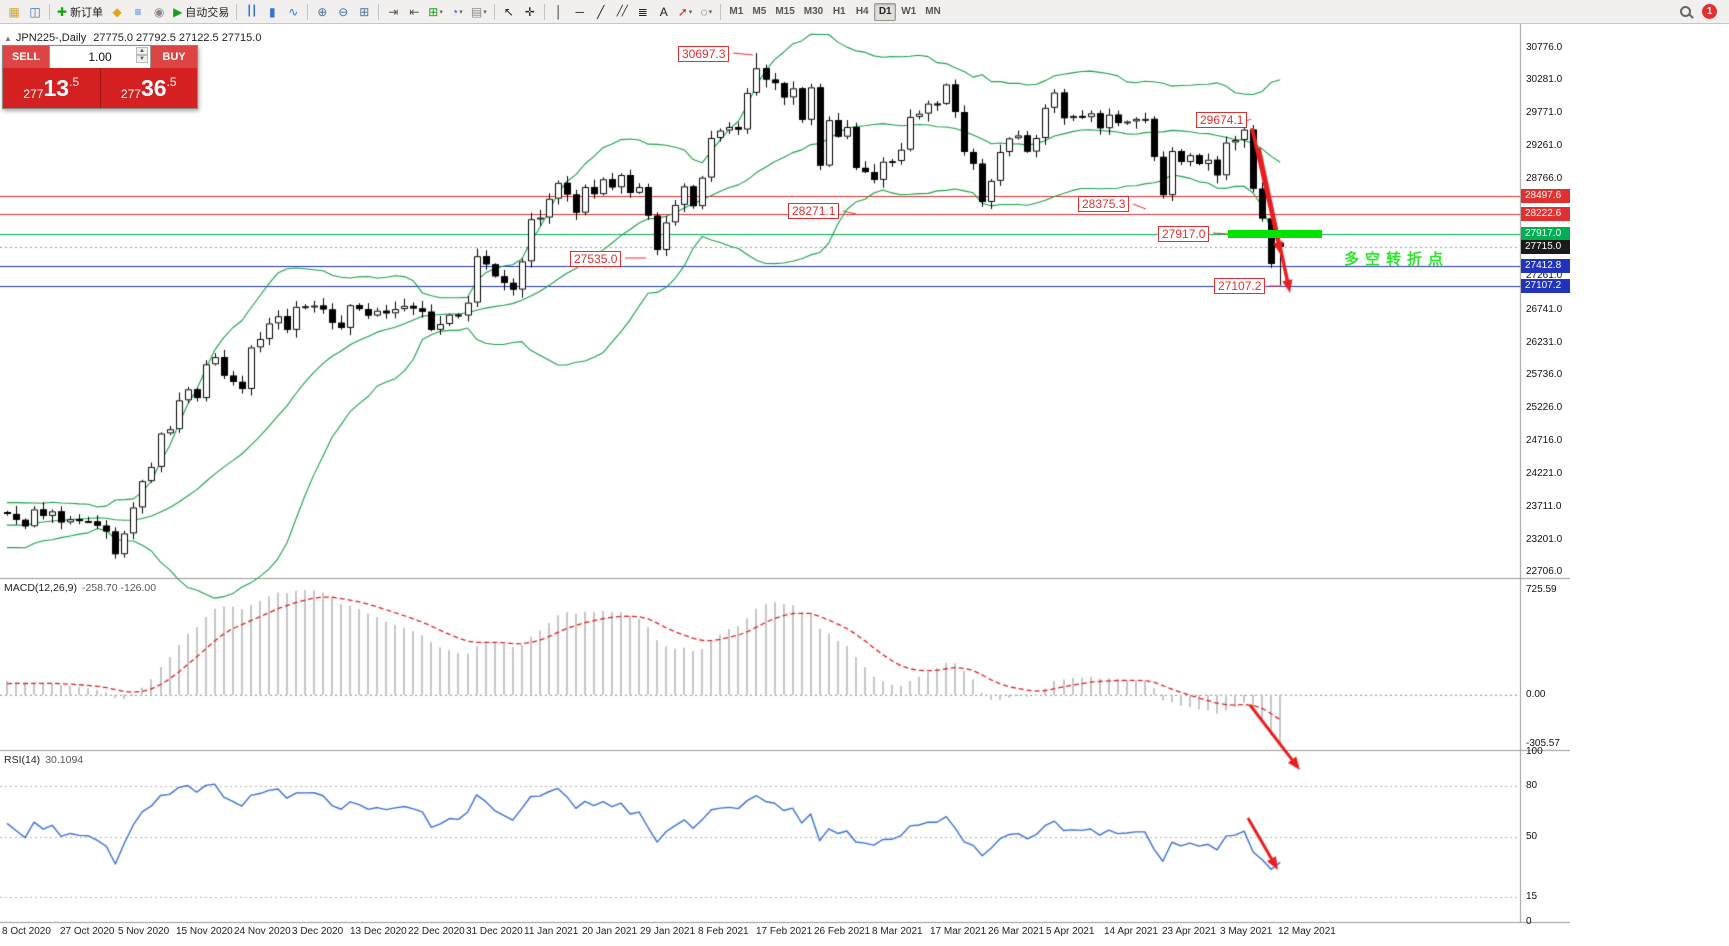  I want to click on add-indicator-icon: ⊞, so click(433, 11).